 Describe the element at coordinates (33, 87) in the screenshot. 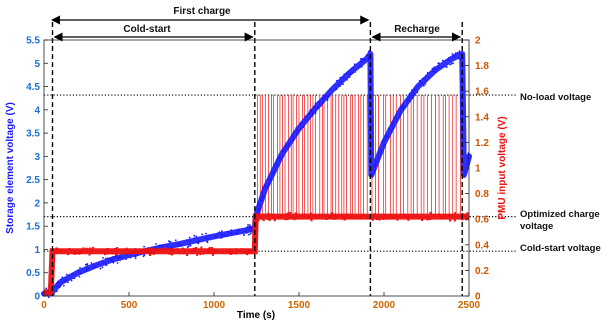

I see `y-left-tick-label: 4.5` at that location.